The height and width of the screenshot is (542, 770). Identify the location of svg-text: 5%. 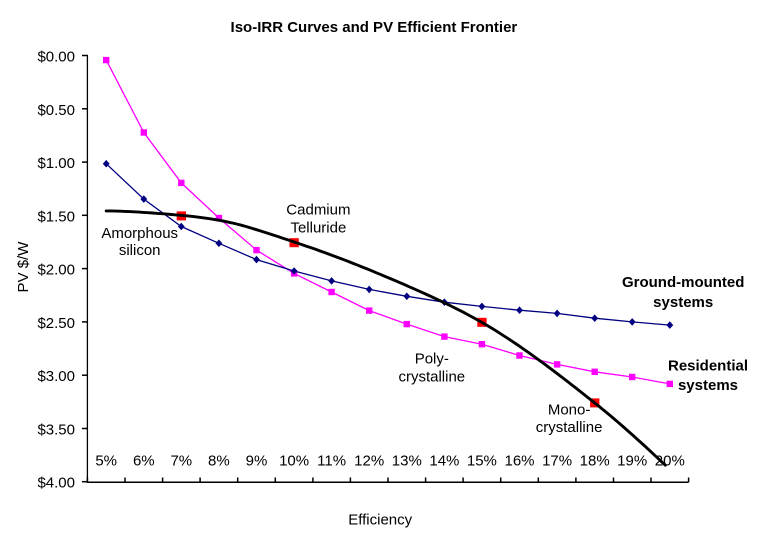
(106, 460).